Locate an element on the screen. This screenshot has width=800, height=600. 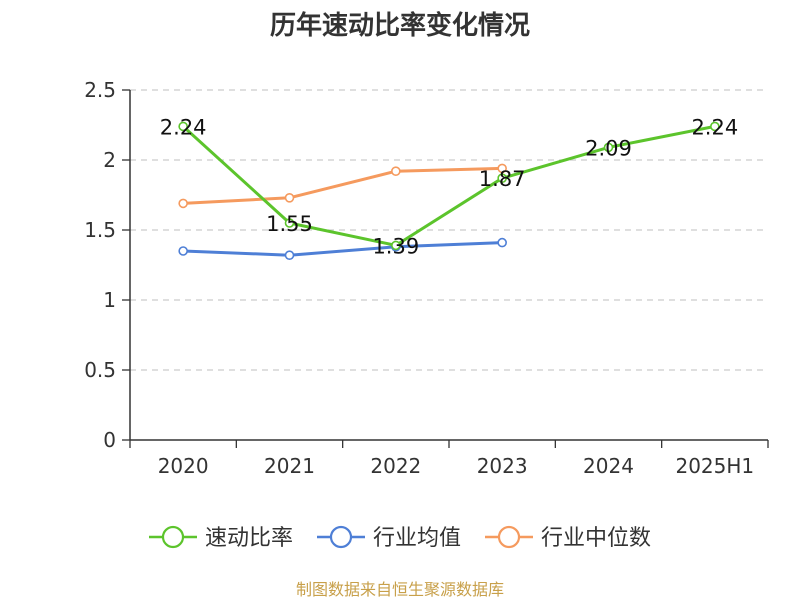
data-label: 1.55 is located at coordinates (289, 224).